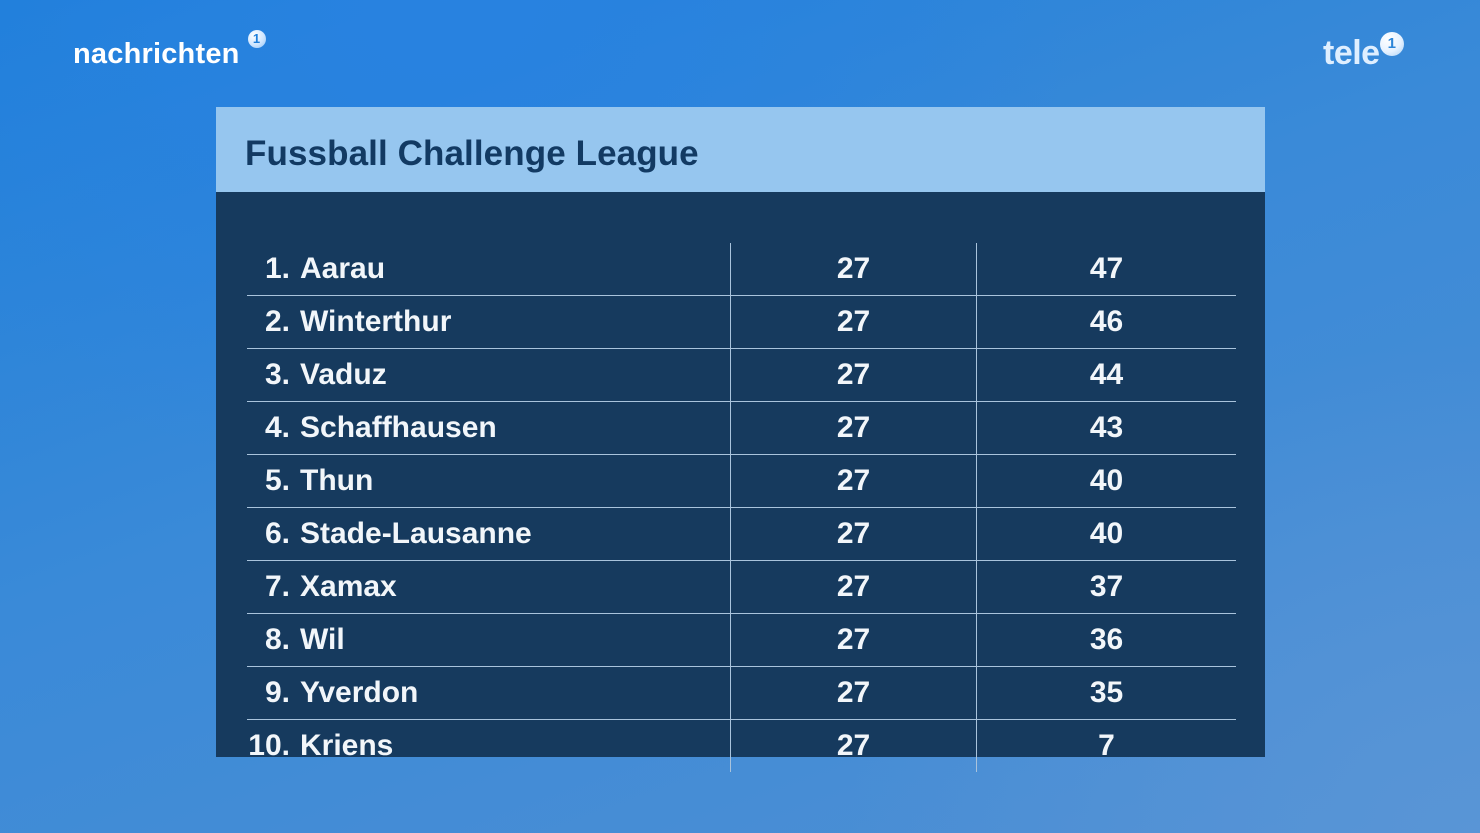  What do you see at coordinates (273, 428) in the screenshot?
I see `rank-cell: 4.` at bounding box center [273, 428].